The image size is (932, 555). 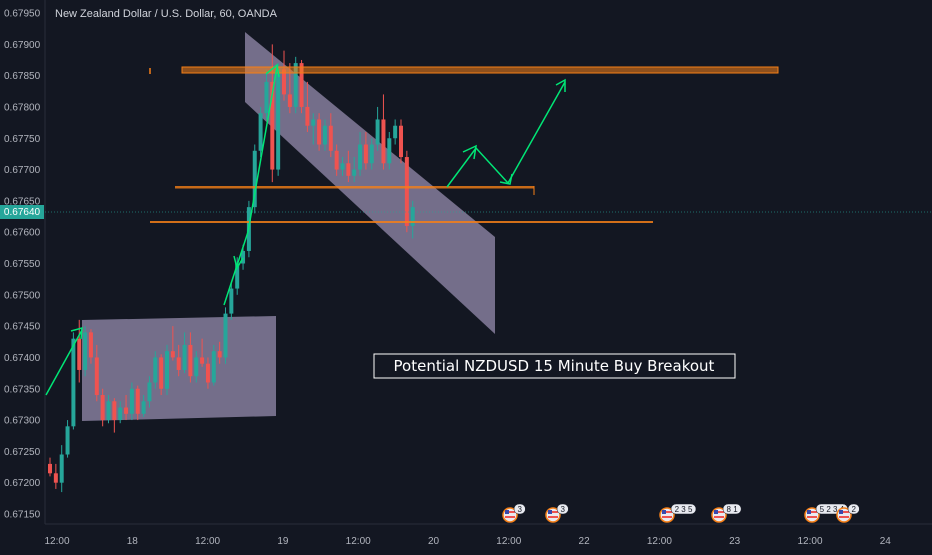 What do you see at coordinates (480, 70) in the screenshot?
I see `resistance-zone` at bounding box center [480, 70].